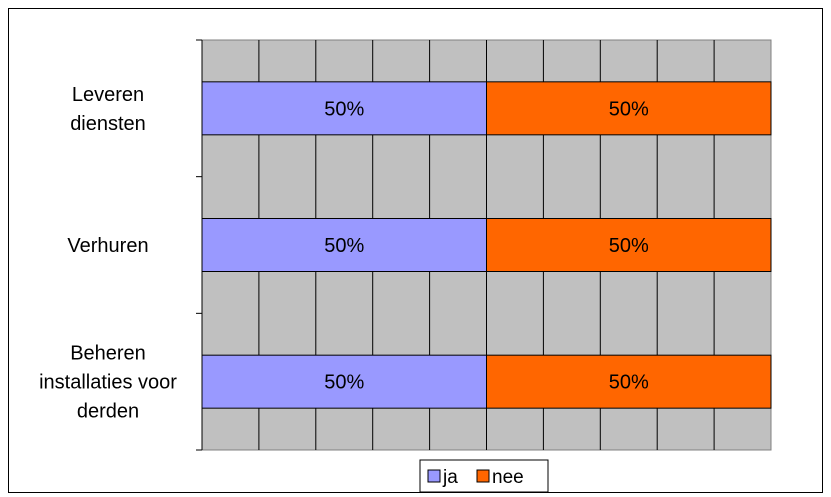 The width and height of the screenshot is (831, 497). What do you see at coordinates (108, 95) in the screenshot?
I see `category-label-line: Leveren` at bounding box center [108, 95].